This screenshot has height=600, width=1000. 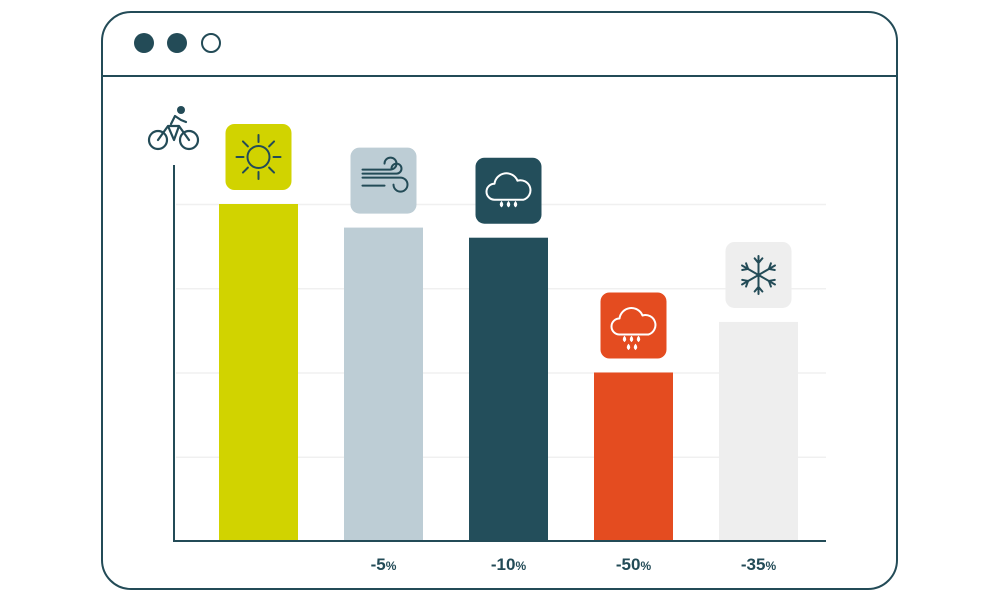 What do you see at coordinates (144, 43) in the screenshot?
I see `close-dot` at bounding box center [144, 43].